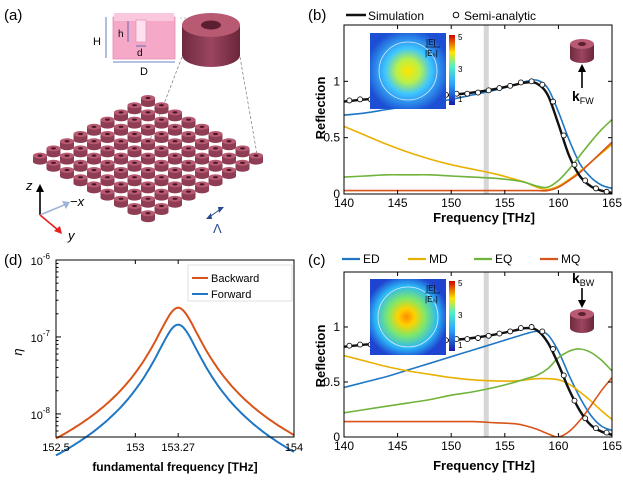  I want to click on period-label: Λ, so click(217, 228).